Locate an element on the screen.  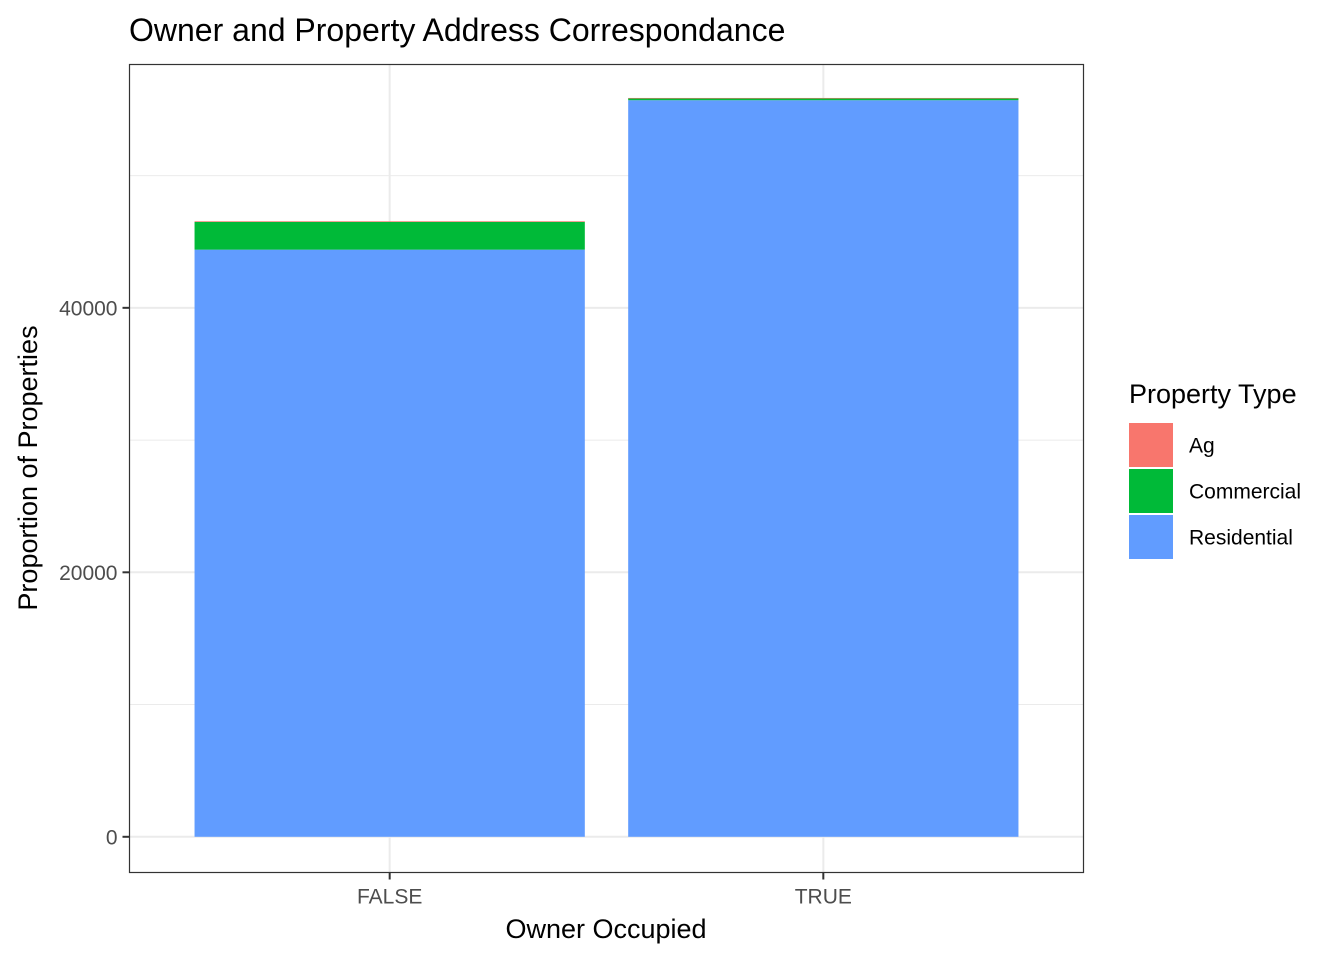
legend-label-residential: Residential is located at coordinates (1241, 538).